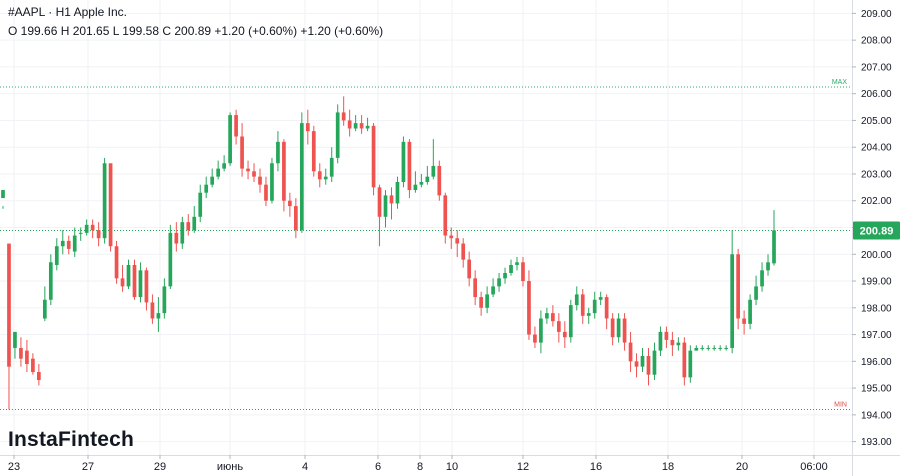 Image resolution: width=900 pixels, height=476 pixels. Describe the element at coordinates (876, 94) in the screenshot. I see `y-tick-label: 206.00` at that location.